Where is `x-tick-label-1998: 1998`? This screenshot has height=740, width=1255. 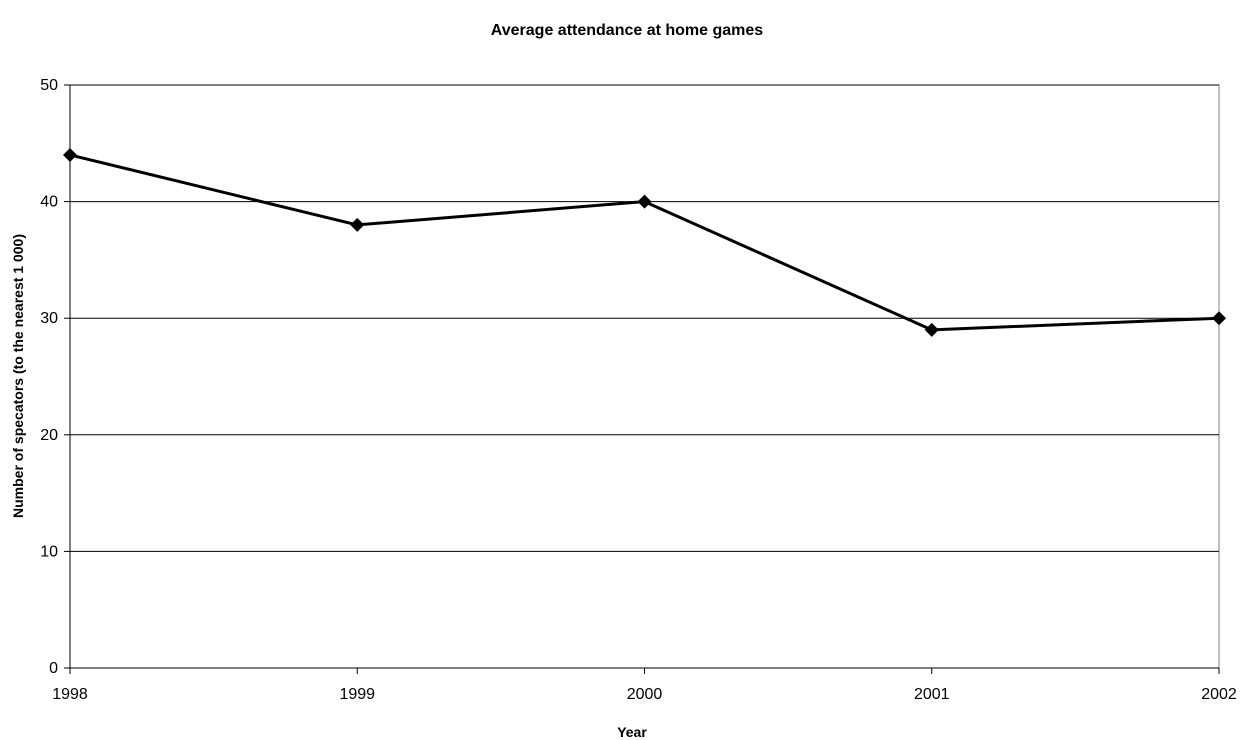 x-tick-label-1998: 1998 is located at coordinates (70, 694).